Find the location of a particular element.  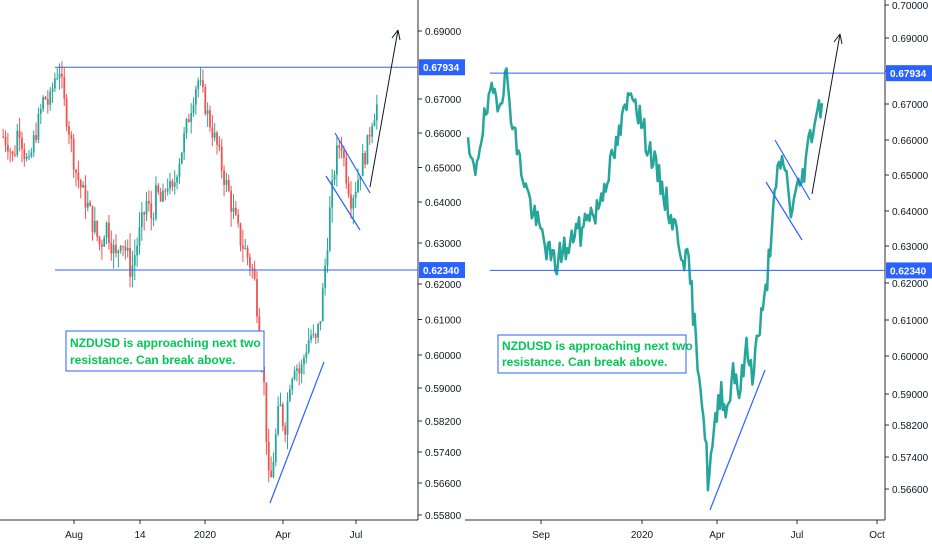

right-y-tick-label: 0.63000 is located at coordinates (910, 247).